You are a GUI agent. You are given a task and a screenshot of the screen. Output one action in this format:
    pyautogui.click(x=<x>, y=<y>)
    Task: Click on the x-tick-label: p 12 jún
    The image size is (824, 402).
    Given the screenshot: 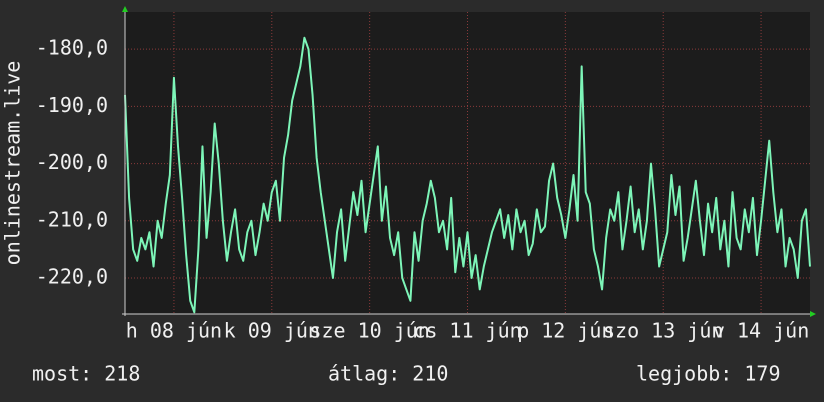 What is the action you would take?
    pyautogui.click(x=565, y=331)
    